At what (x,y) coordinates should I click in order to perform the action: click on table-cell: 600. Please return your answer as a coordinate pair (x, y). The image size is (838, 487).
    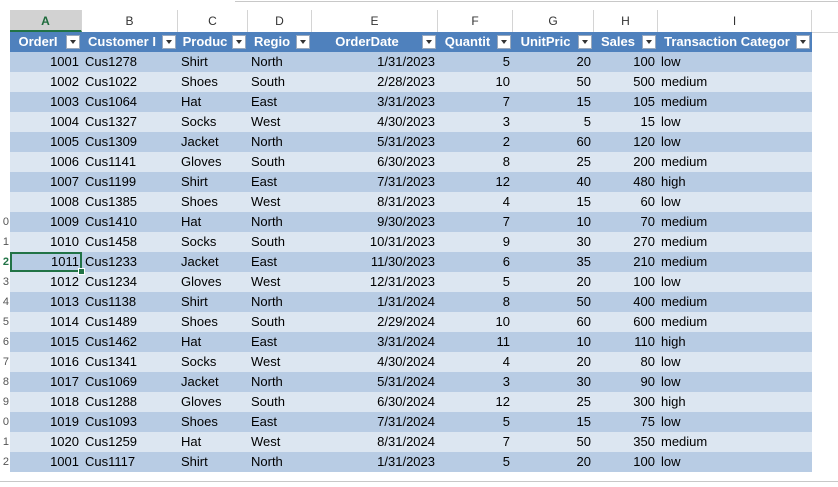
    Looking at the image, I should click on (644, 321).